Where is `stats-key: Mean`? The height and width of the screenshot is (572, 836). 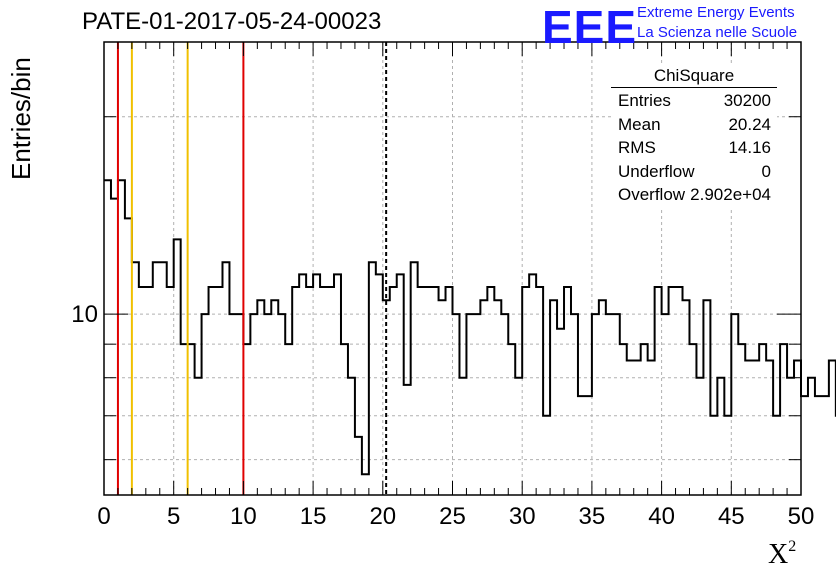 stats-key: Mean is located at coordinates (639, 124).